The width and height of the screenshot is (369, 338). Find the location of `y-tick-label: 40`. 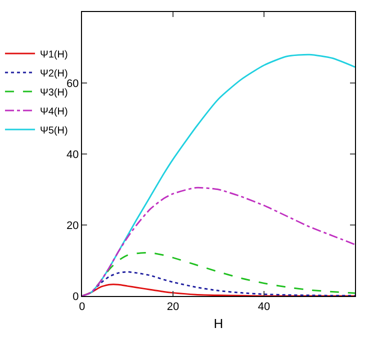

y-tick-label: 40 is located at coordinates (72, 154).